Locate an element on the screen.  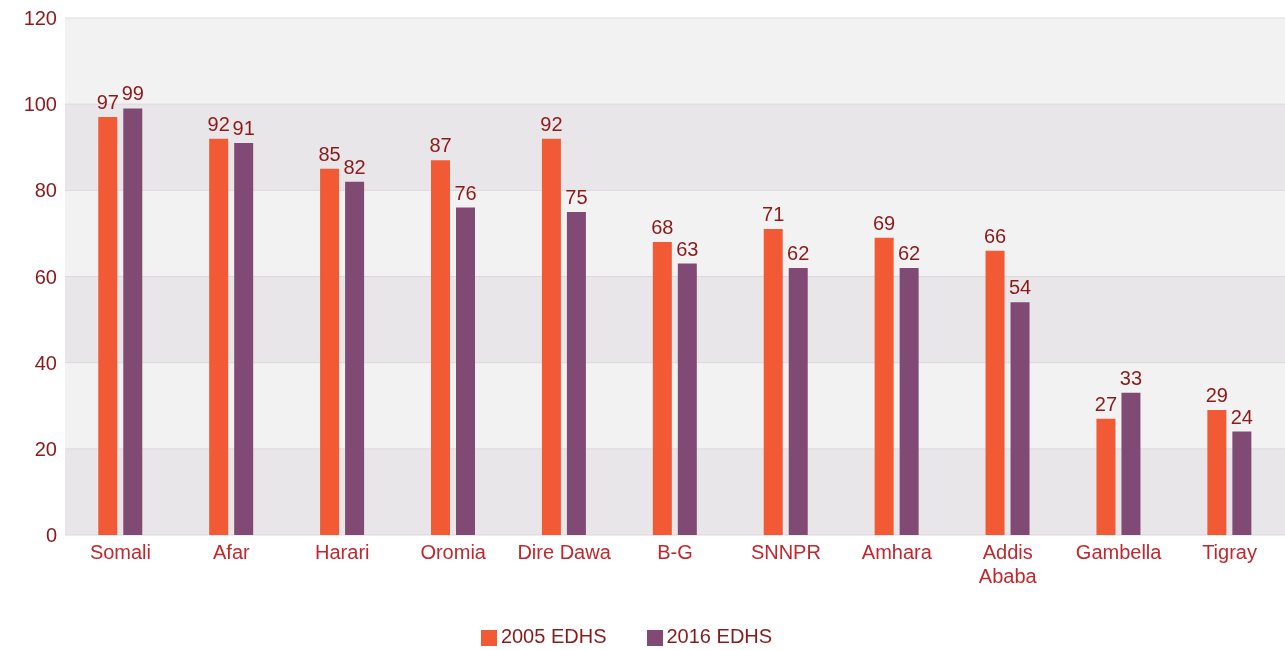
data-label: 69 is located at coordinates (884, 222).